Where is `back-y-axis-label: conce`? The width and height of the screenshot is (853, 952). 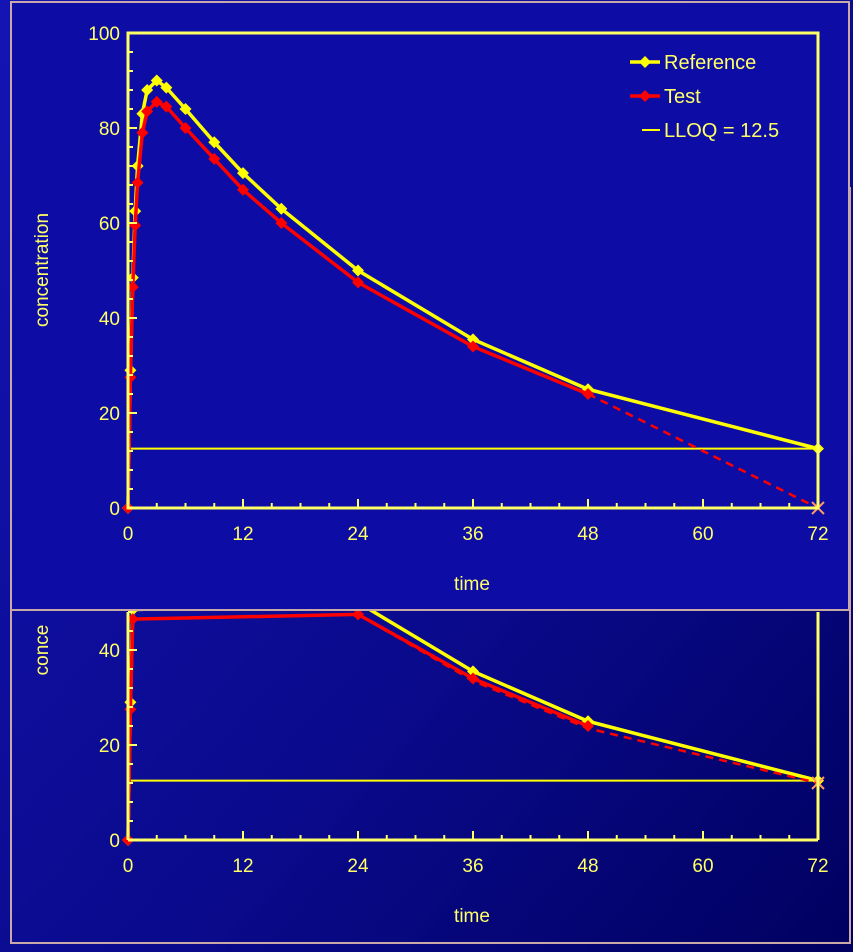 back-y-axis-label: conce is located at coordinates (42, 650).